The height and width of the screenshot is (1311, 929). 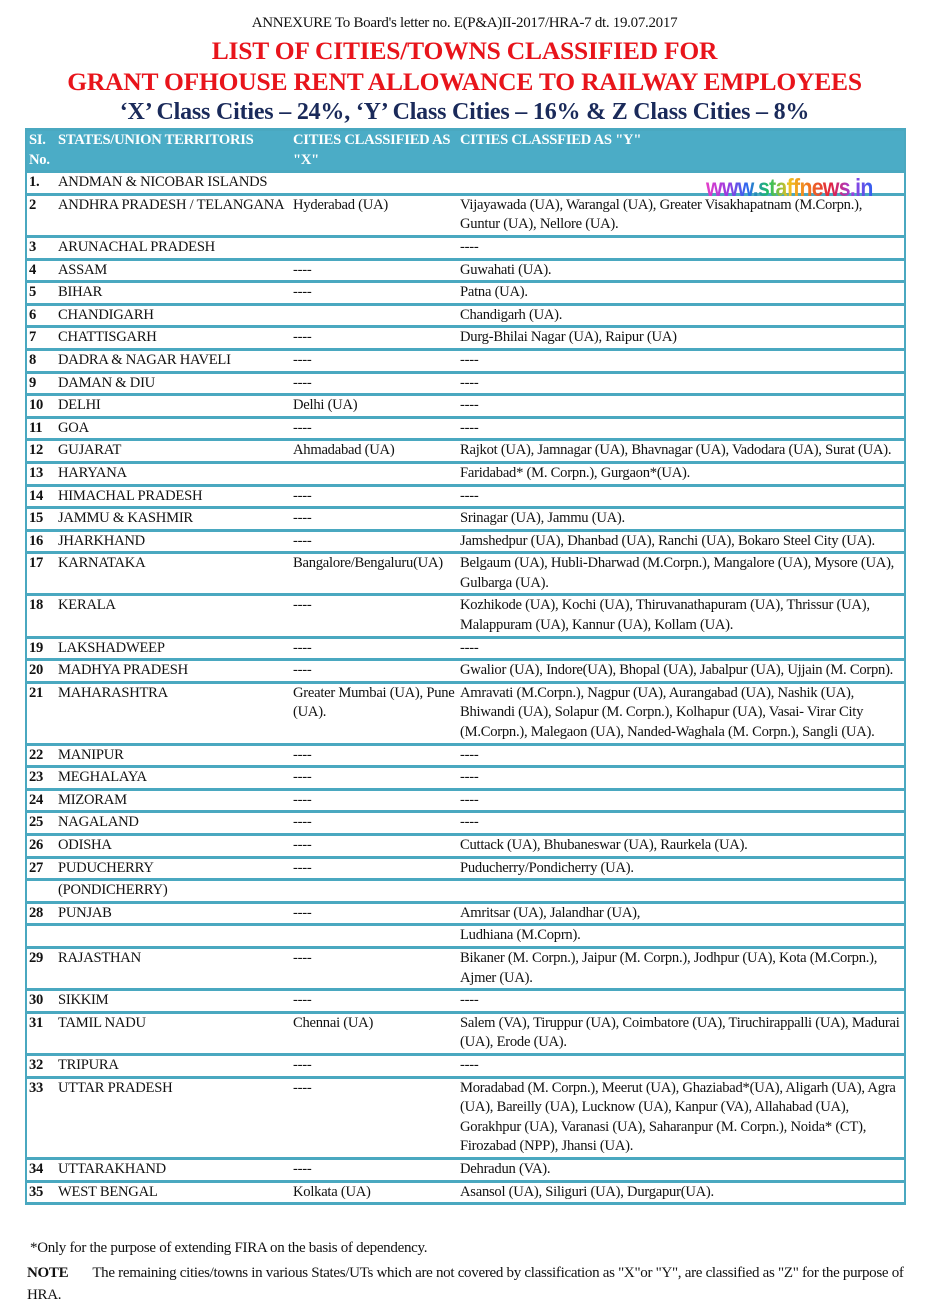 What do you see at coordinates (173, 360) in the screenshot?
I see `state-cell: DADRA & NAGAR HAVELI` at bounding box center [173, 360].